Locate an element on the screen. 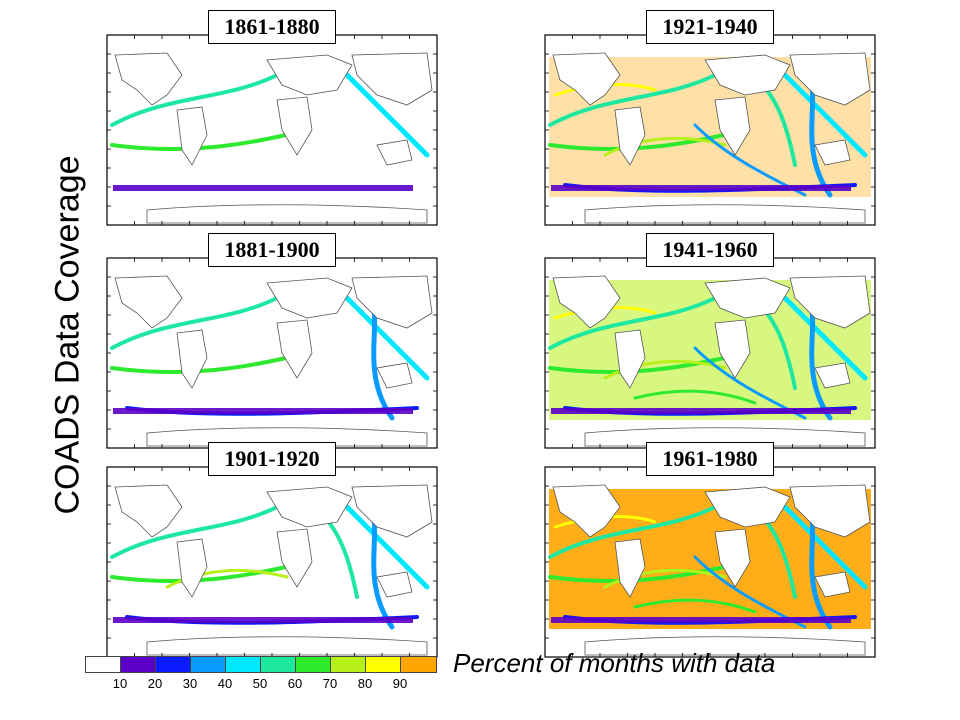 This screenshot has height=720, width=960. map-panel-1921-1940: 1921-1940 is located at coordinates (710, 118).